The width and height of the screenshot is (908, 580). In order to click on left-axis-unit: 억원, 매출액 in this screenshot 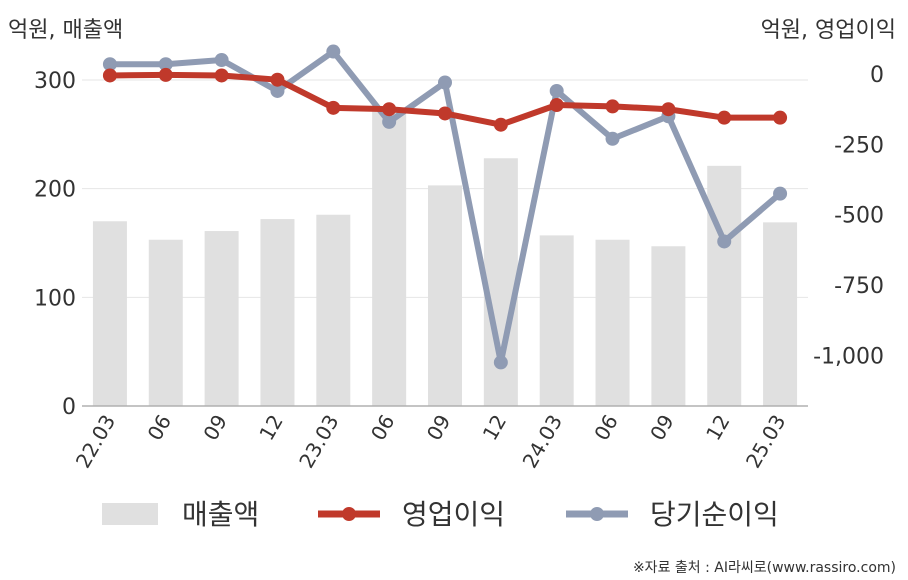, I will do `click(65, 30)`.